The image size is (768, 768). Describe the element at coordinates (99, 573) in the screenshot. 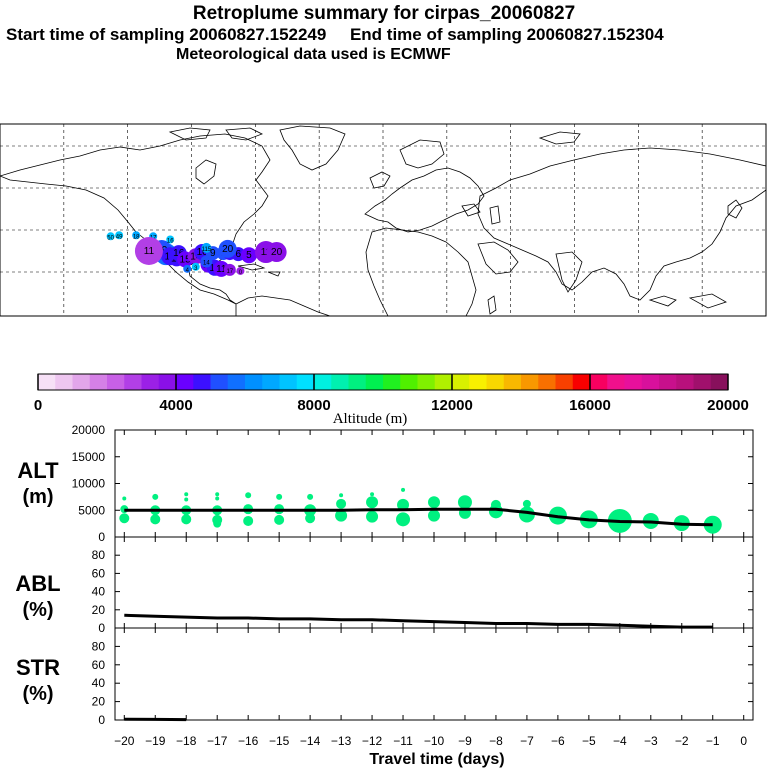

I see `y-tick-label: 60` at that location.